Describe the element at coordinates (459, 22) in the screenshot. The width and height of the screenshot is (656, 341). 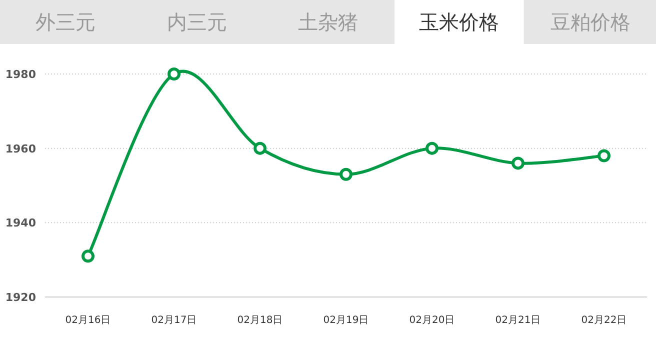
I see `text: 玉米价格` at that location.